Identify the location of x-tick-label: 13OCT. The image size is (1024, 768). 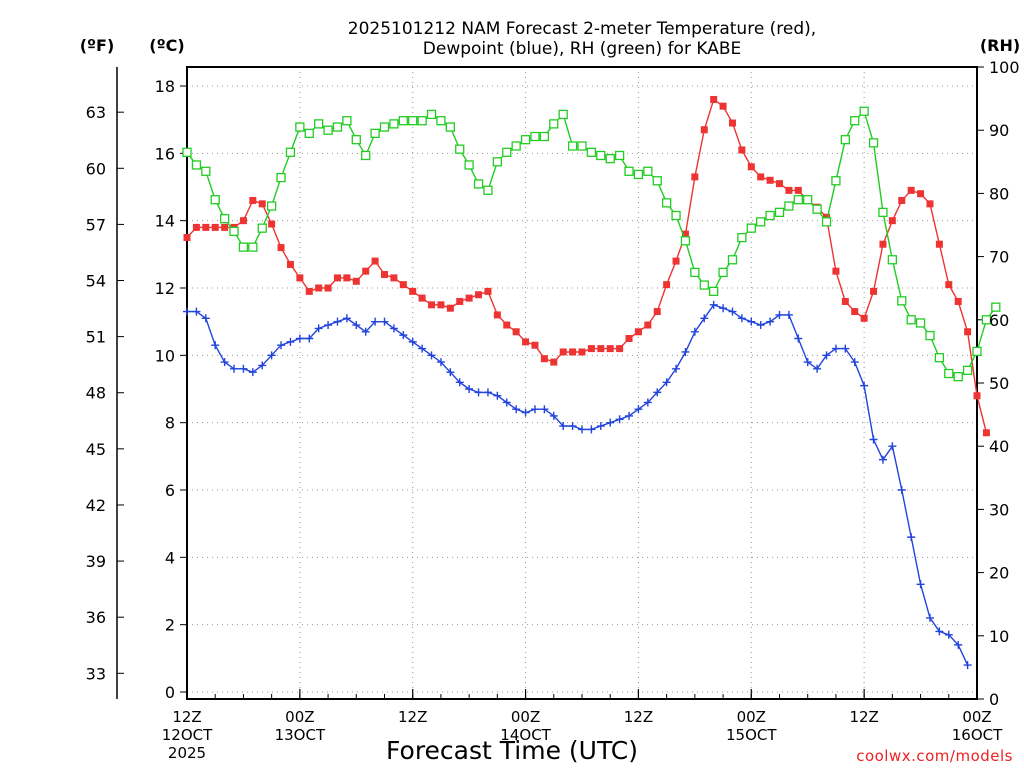
(300, 735).